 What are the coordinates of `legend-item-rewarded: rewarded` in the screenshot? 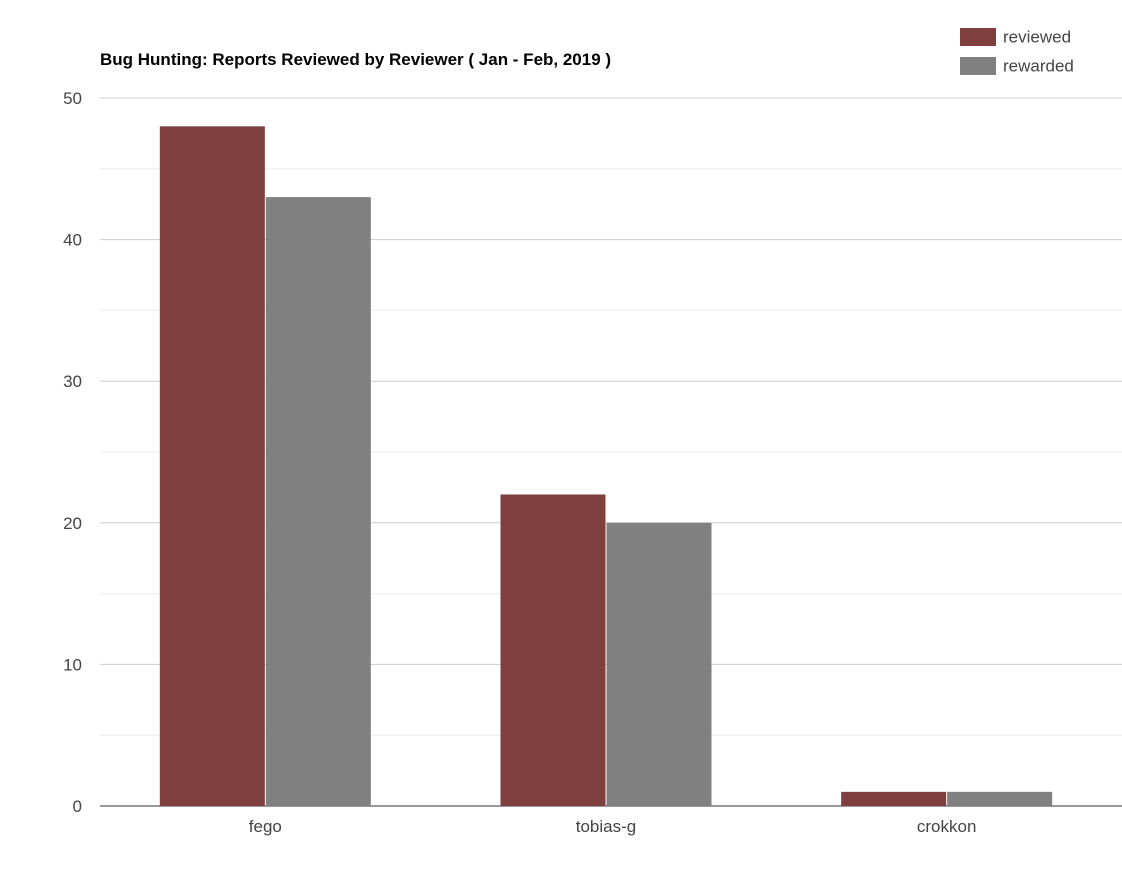 It's located at (1017, 66).